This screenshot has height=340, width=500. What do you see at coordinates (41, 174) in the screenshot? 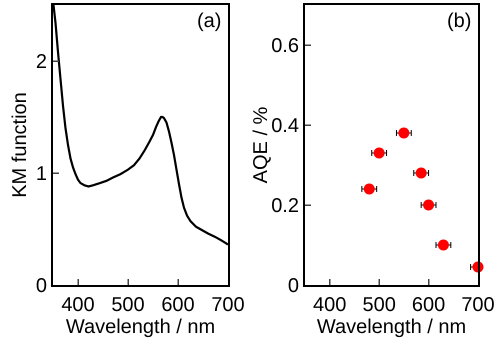
I see `y-tick-label: 1` at bounding box center [41, 174].